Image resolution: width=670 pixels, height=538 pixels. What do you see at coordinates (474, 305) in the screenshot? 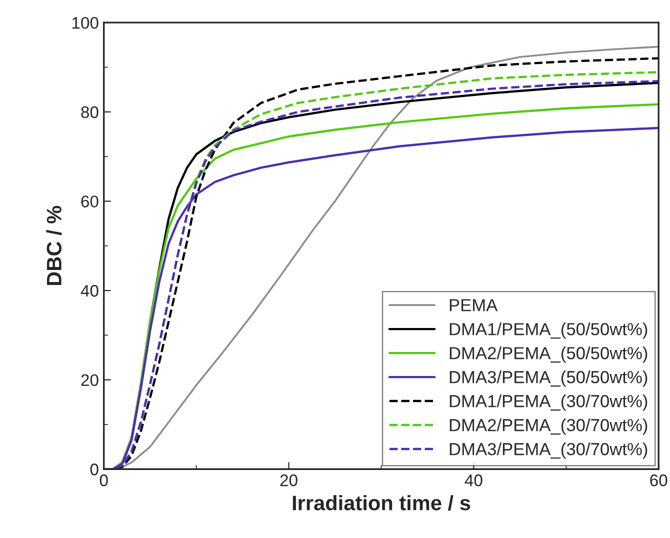
I see `legend-label: PEMA` at bounding box center [474, 305].